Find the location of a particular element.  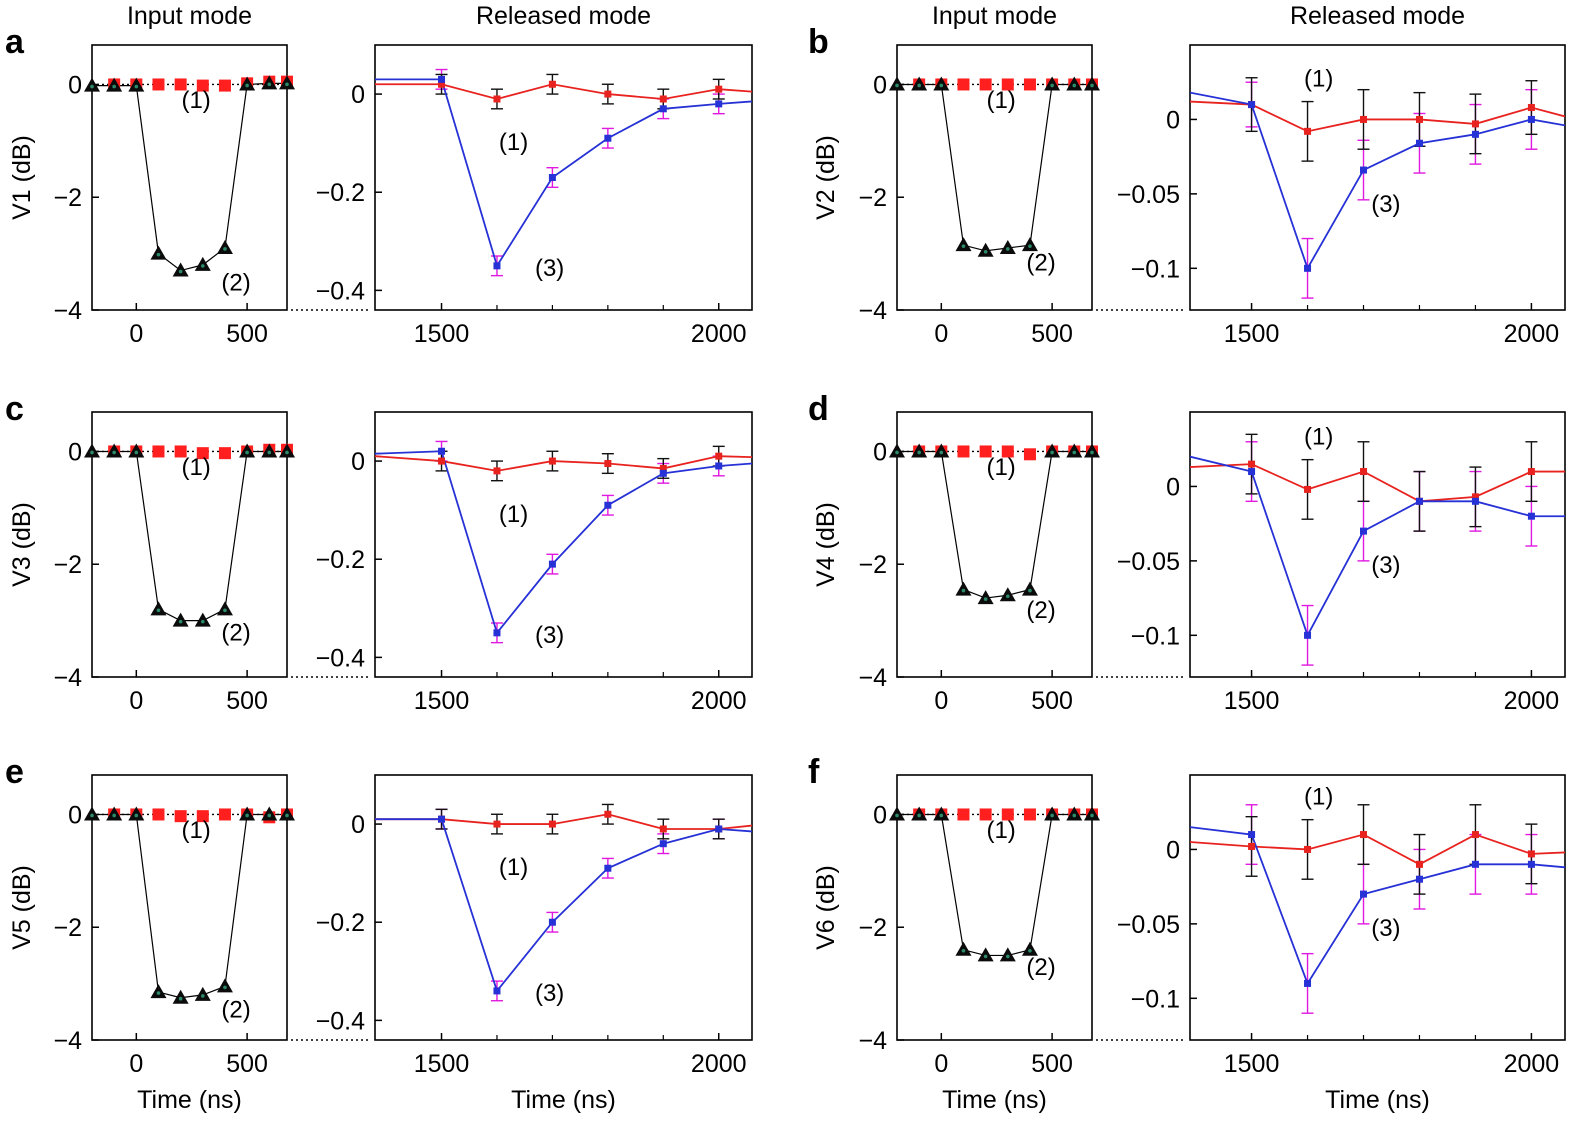

x-axis-label: Time (ns) is located at coordinates (1377, 1100).